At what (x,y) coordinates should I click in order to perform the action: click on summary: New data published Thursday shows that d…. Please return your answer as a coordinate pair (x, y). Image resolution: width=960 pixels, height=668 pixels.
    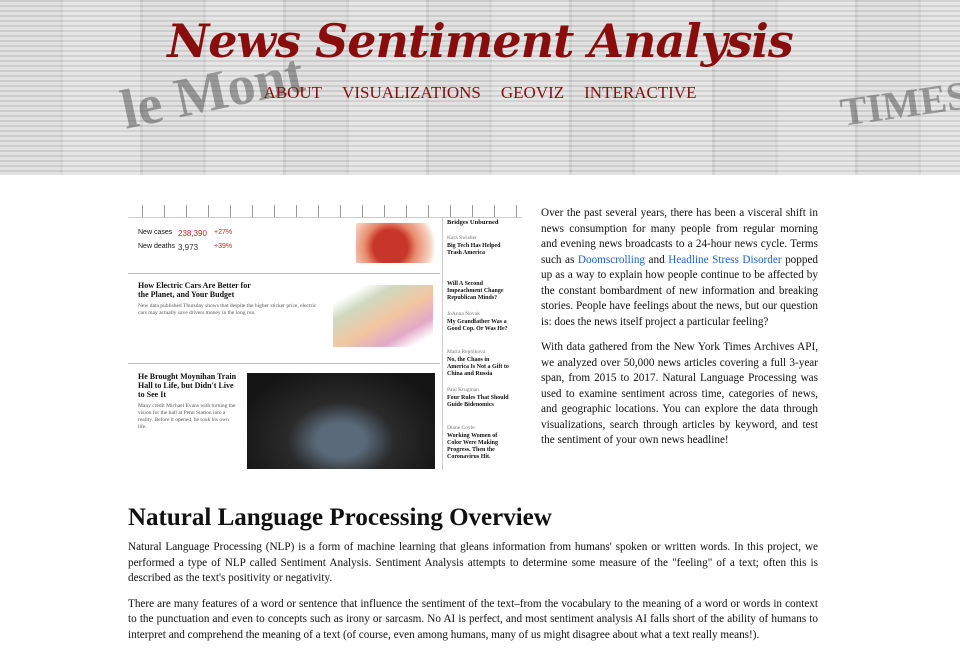
    Looking at the image, I should click on (227, 309).